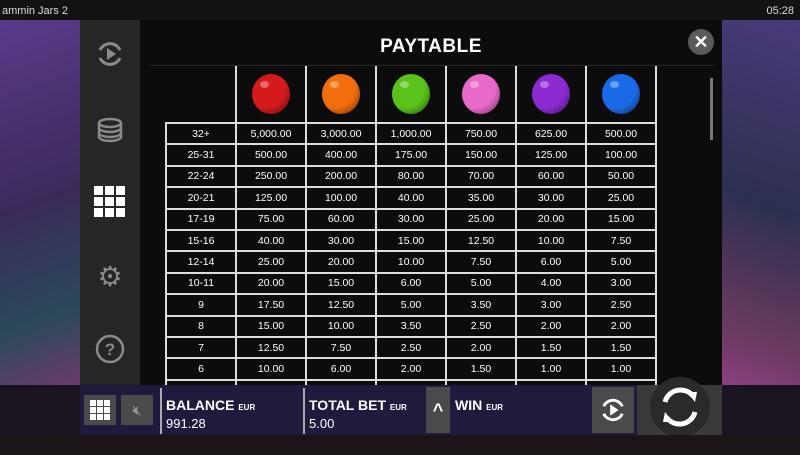  I want to click on win-label: WIN EUR, so click(479, 405).